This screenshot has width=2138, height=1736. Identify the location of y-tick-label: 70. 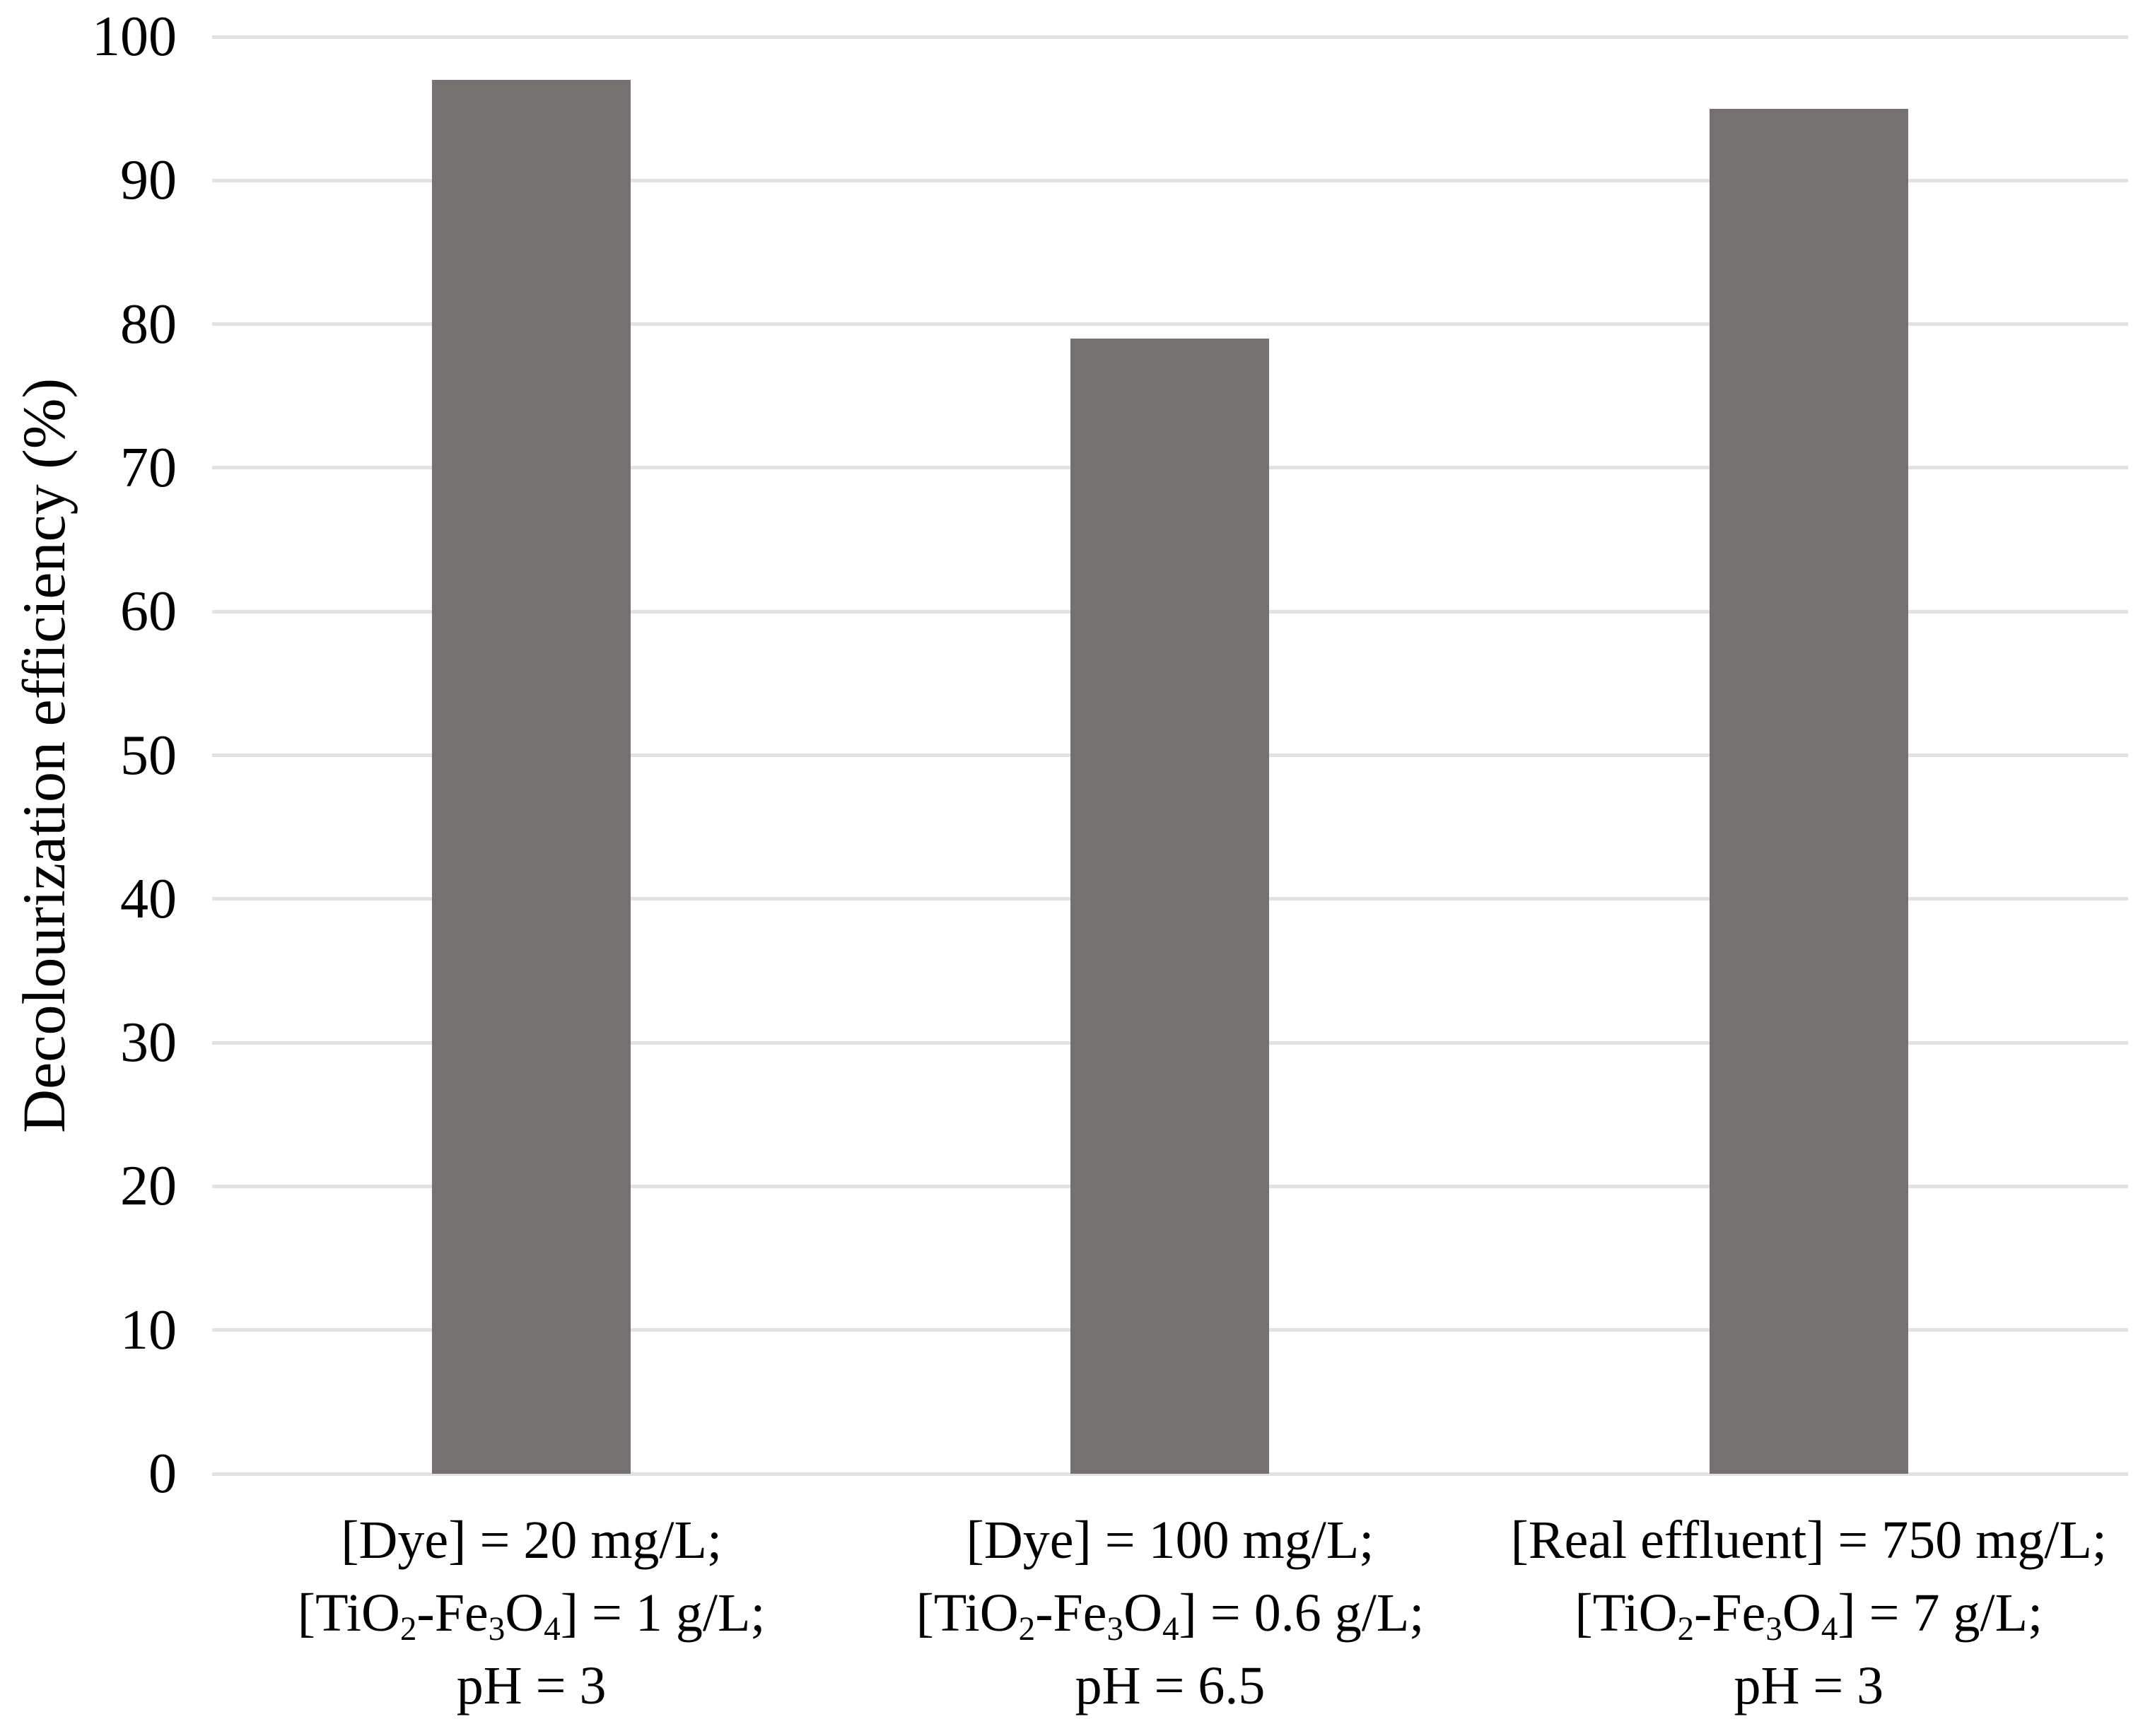
(148, 467).